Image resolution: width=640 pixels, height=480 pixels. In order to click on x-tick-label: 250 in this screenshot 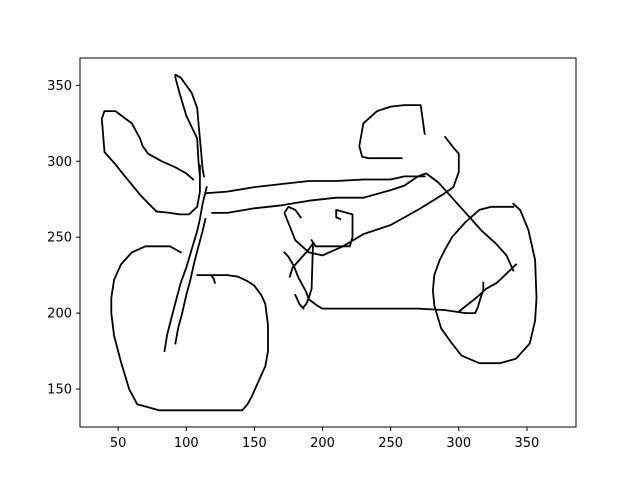, I will do `click(390, 443)`.